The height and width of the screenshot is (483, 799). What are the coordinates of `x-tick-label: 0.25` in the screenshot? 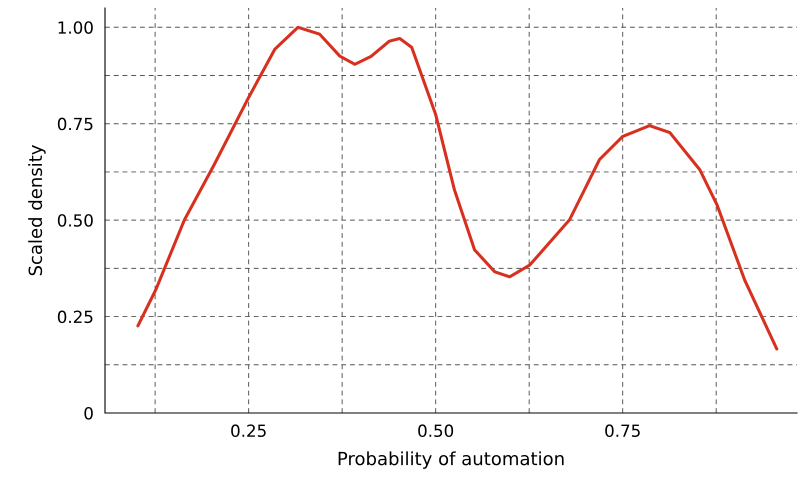 It's located at (248, 431).